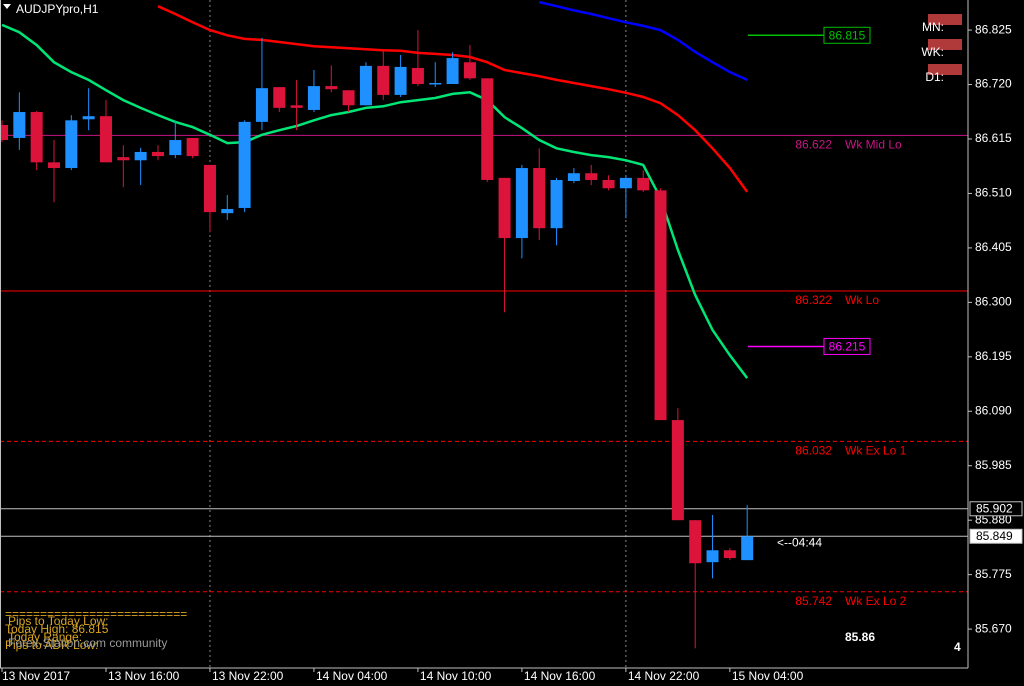 Image resolution: width=1024 pixels, height=686 pixels. What do you see at coordinates (57, 9) in the screenshot?
I see `chart-title: AUDJPYpro,H1` at bounding box center [57, 9].